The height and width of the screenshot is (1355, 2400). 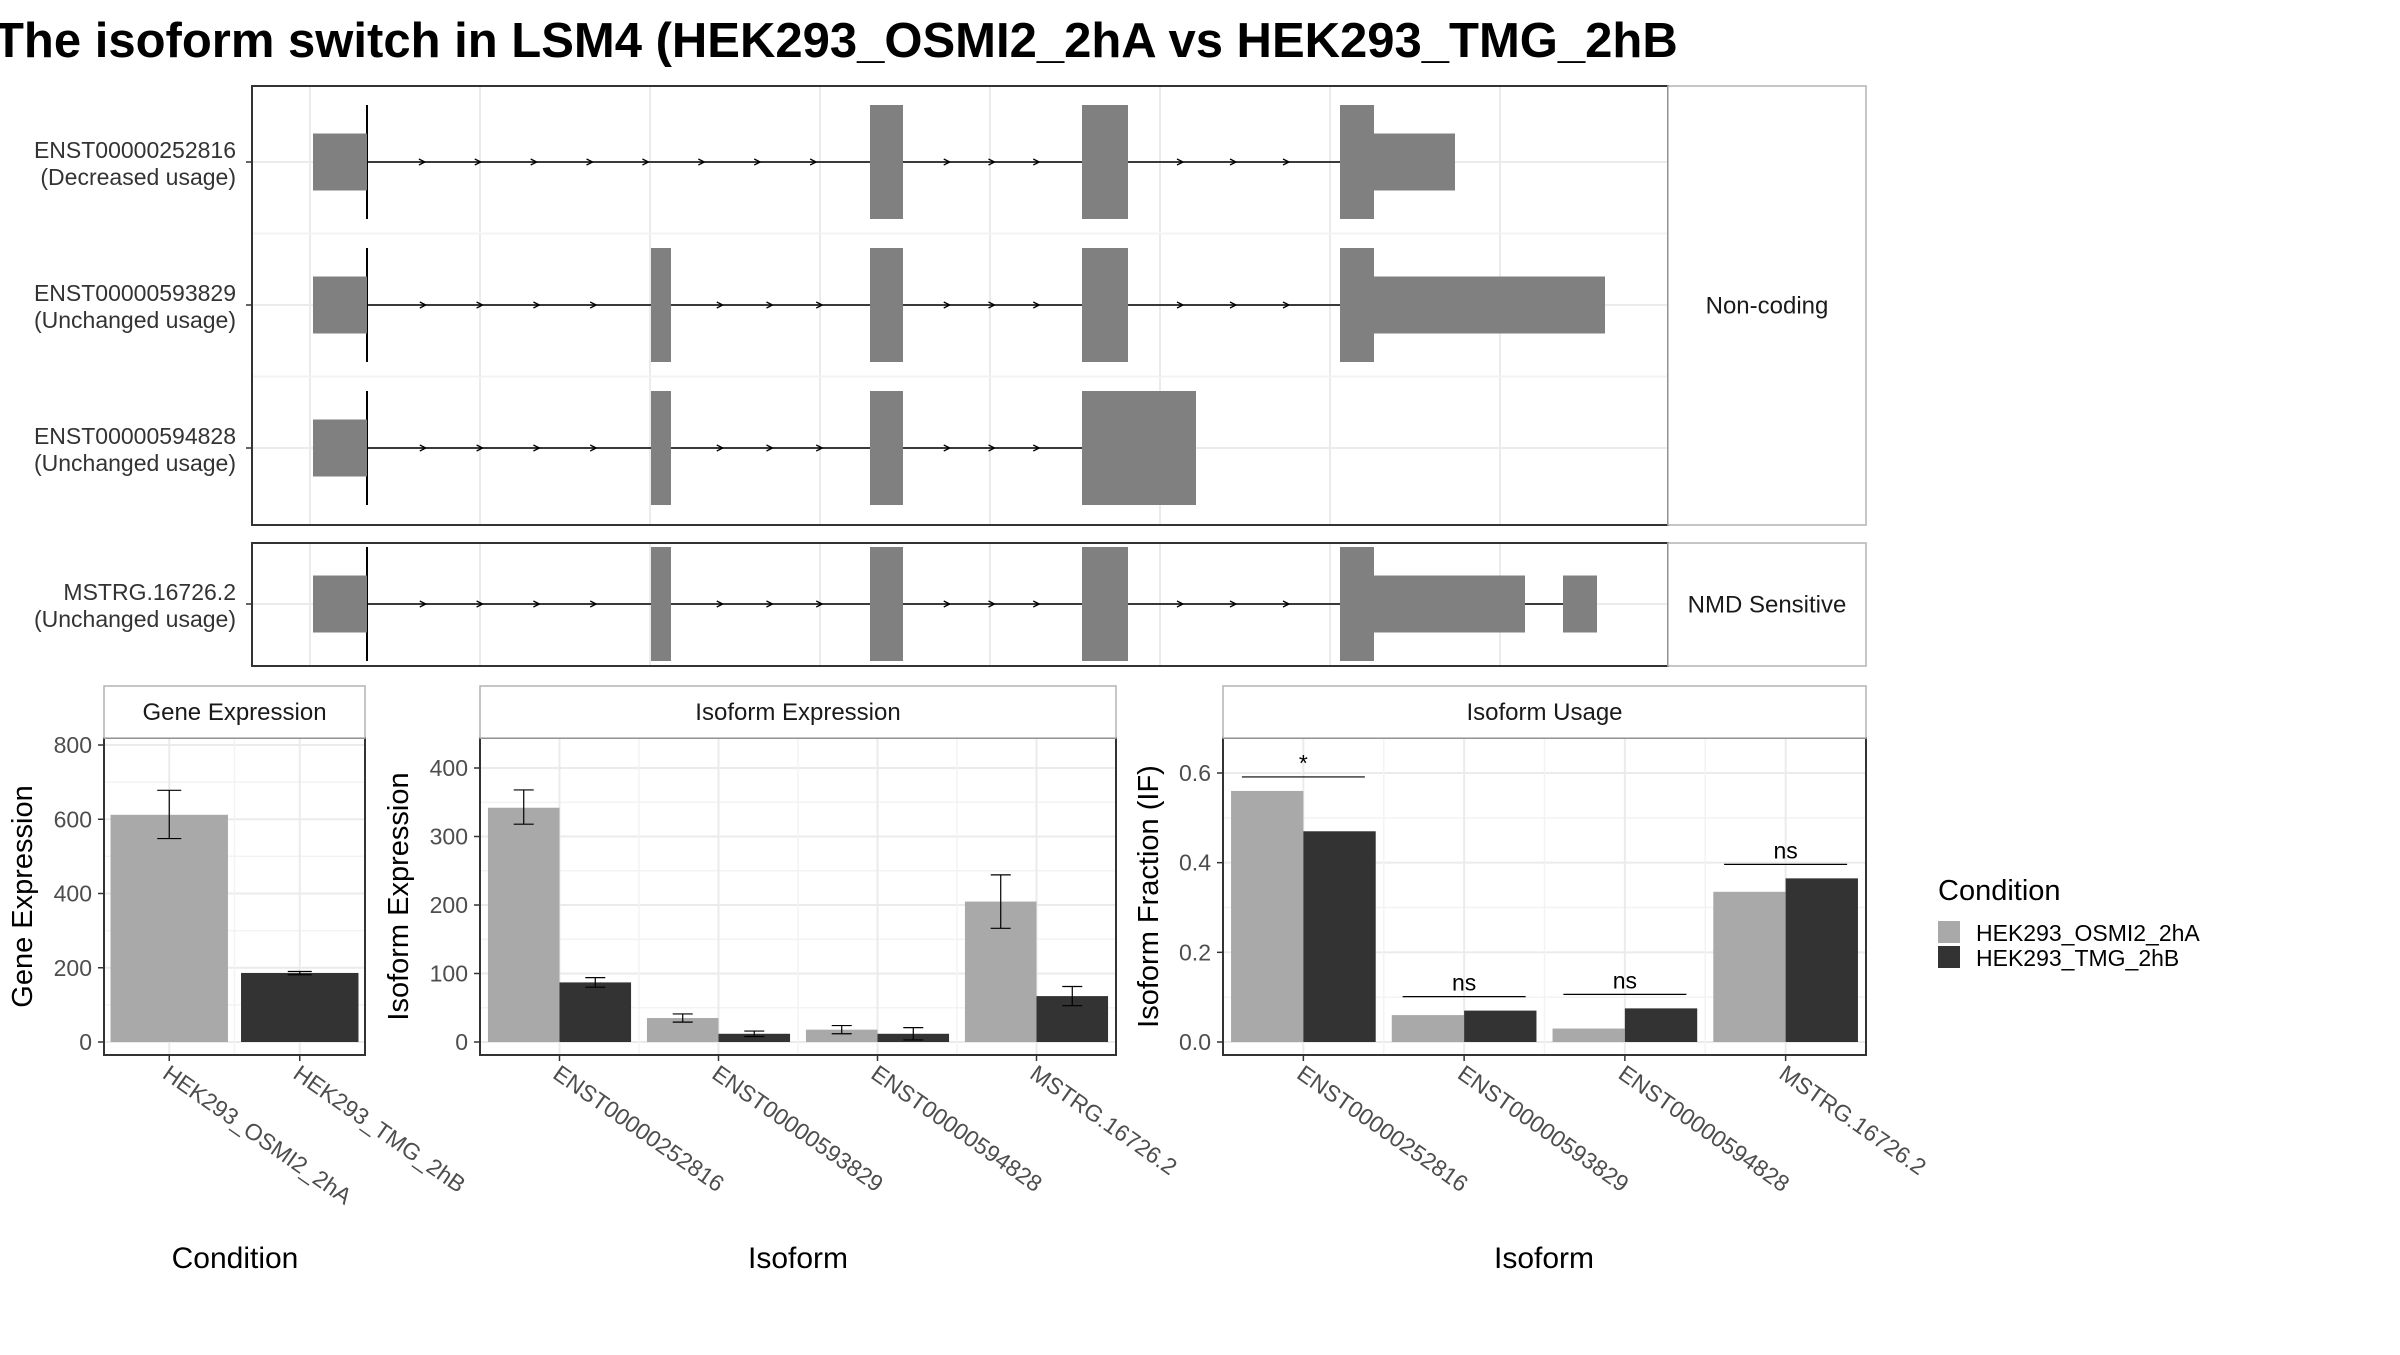 What do you see at coordinates (754, 448) in the screenshot?
I see `transcript-ENST00000594828` at bounding box center [754, 448].